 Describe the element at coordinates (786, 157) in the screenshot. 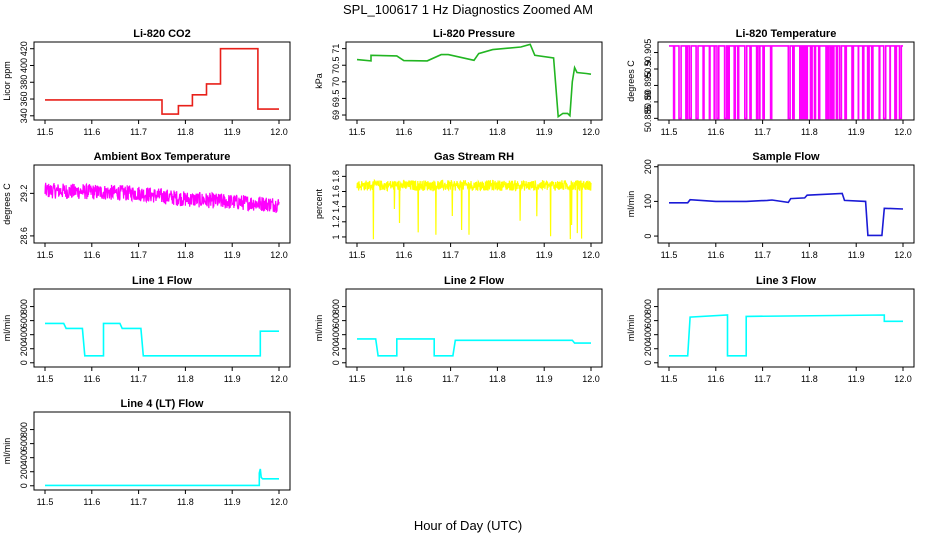

I see `panel-title: Sample Flow` at that location.